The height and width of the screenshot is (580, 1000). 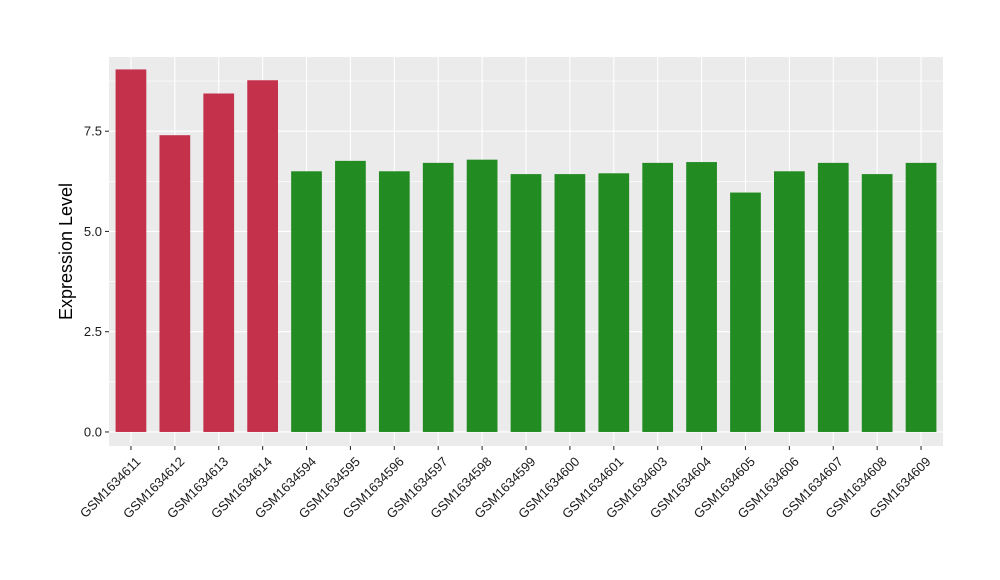 What do you see at coordinates (745, 312) in the screenshot?
I see `bar-gsm1634605` at bounding box center [745, 312].